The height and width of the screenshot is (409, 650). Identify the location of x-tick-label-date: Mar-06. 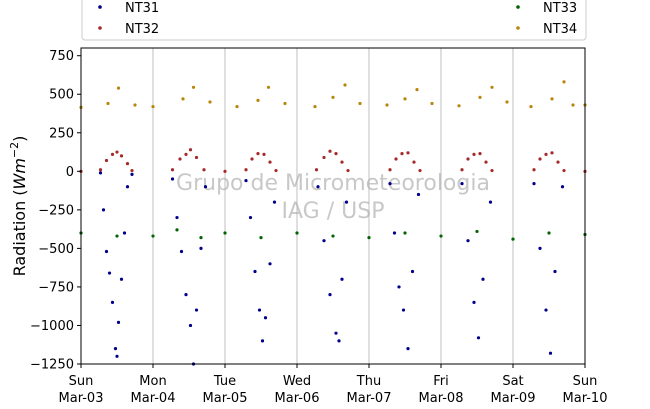
(297, 398).